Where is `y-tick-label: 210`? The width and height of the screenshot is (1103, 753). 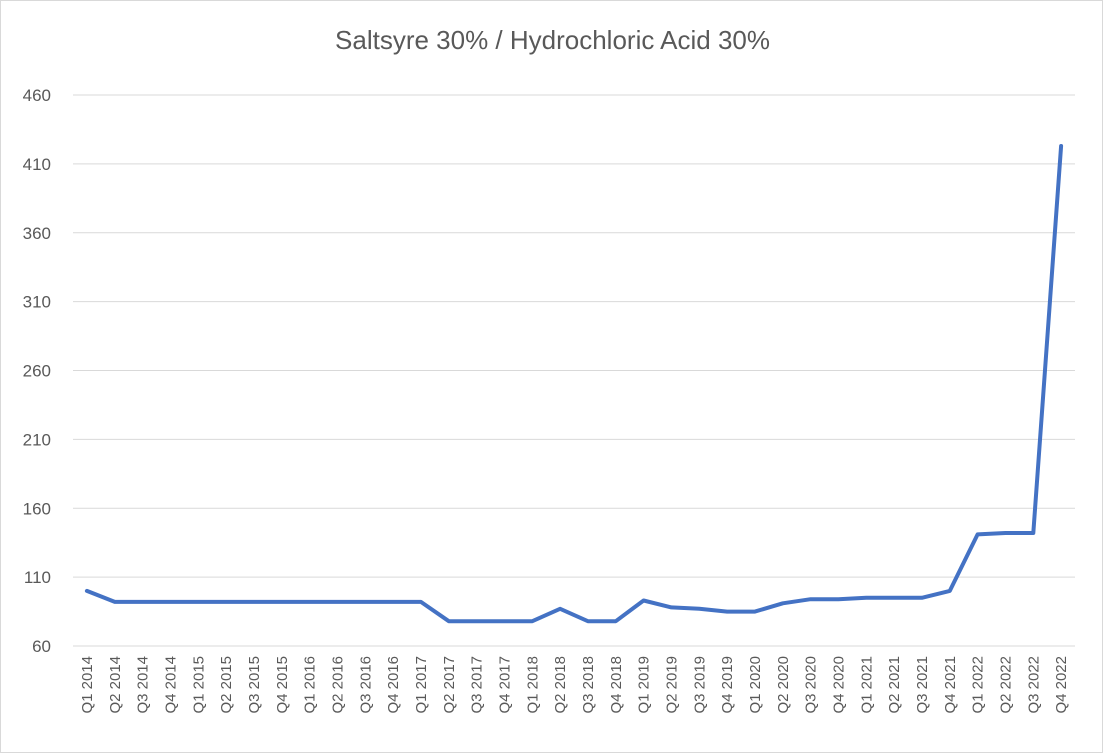 y-tick-label: 210 is located at coordinates (37, 439).